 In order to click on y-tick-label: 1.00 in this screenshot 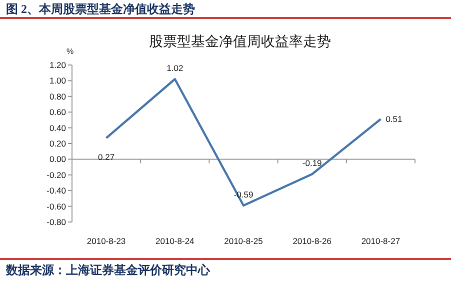, I will do `click(57, 81)`.